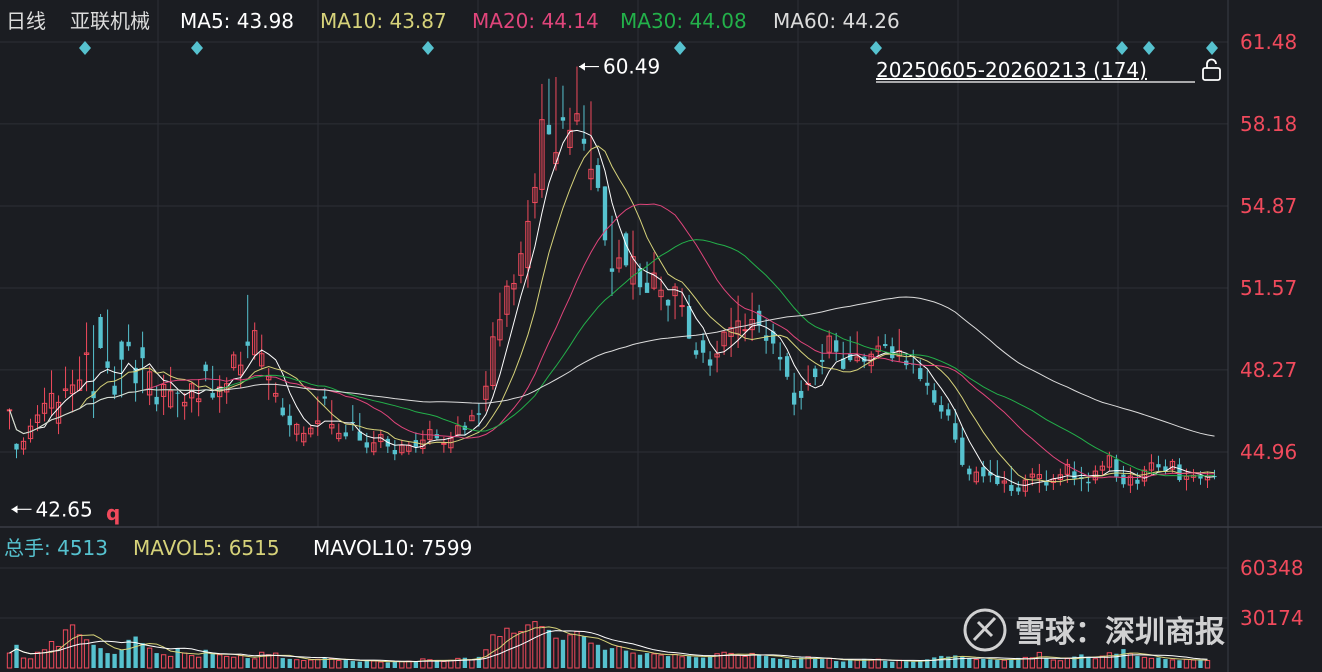  Describe the element at coordinates (1268, 206) in the screenshot. I see `price-tick-label: 54.87` at that location.